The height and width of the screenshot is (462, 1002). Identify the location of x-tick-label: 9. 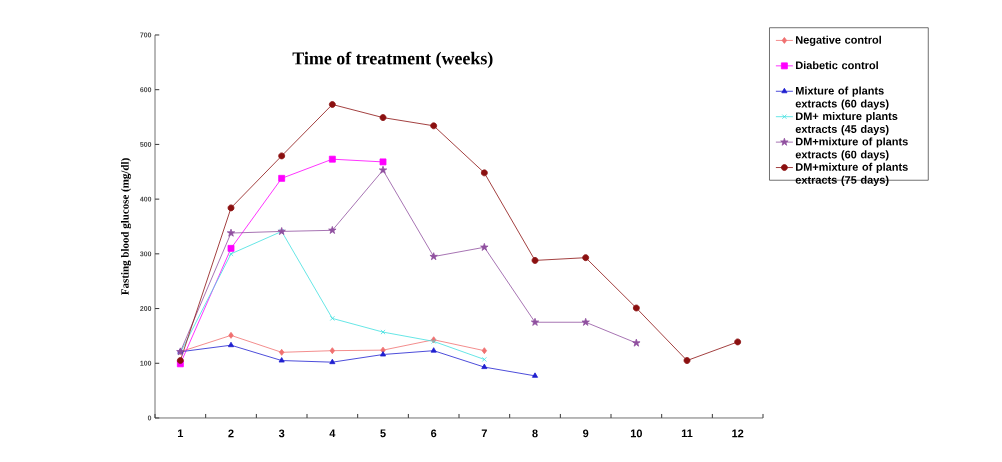
(586, 433).